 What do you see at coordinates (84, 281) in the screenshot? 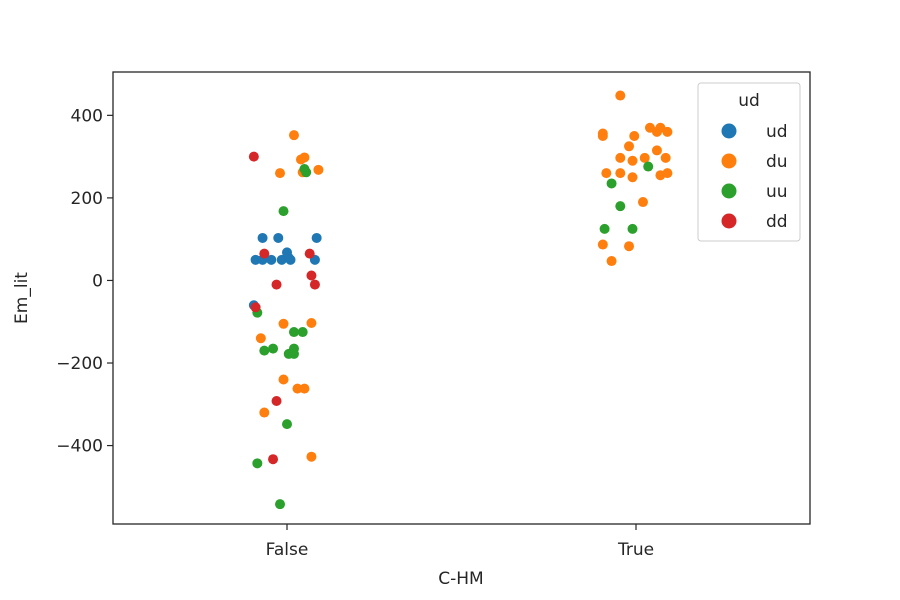
I see `y-axis: −400 −200 0 200 400` at bounding box center [84, 281].